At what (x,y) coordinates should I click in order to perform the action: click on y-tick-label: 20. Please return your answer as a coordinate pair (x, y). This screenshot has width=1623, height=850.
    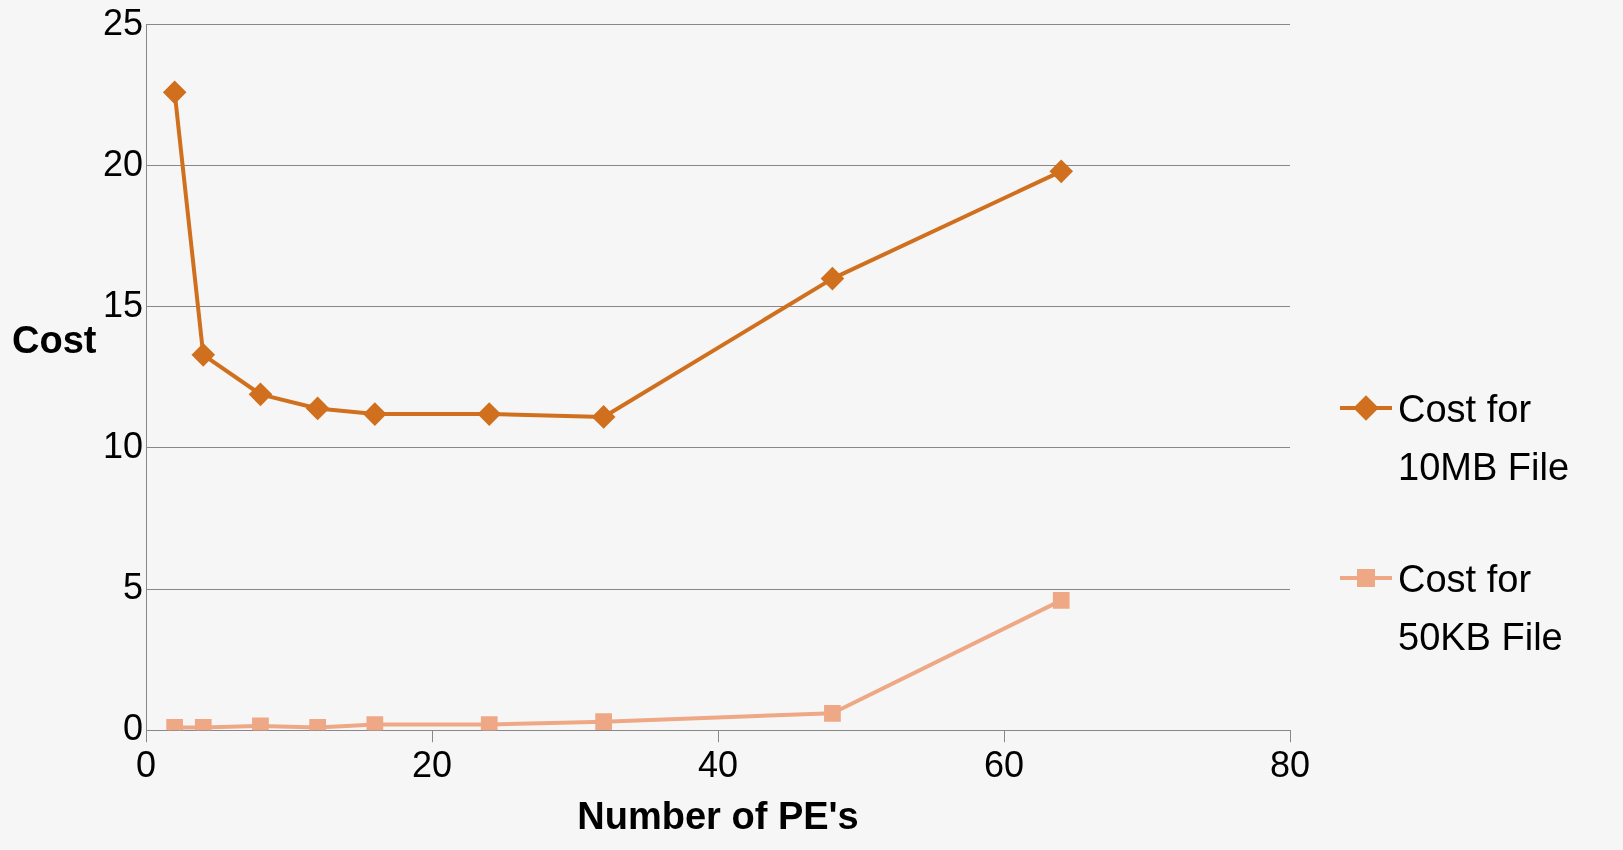
    Looking at the image, I should click on (123, 163).